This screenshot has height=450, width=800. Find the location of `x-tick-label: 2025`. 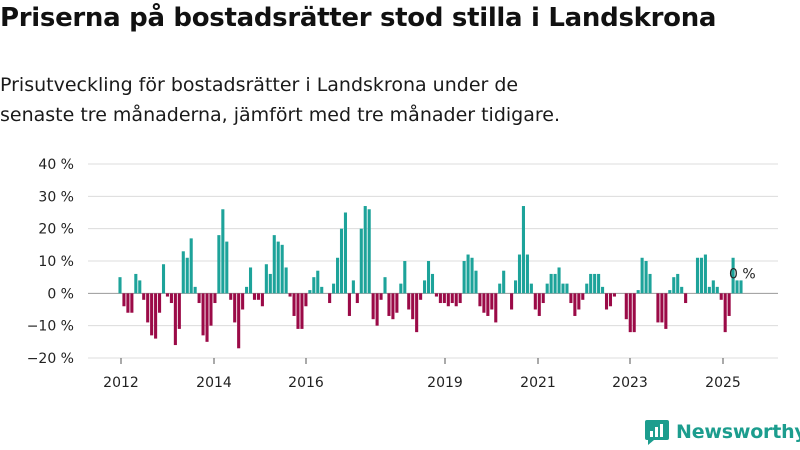

x-tick-label: 2025 is located at coordinates (723, 383).